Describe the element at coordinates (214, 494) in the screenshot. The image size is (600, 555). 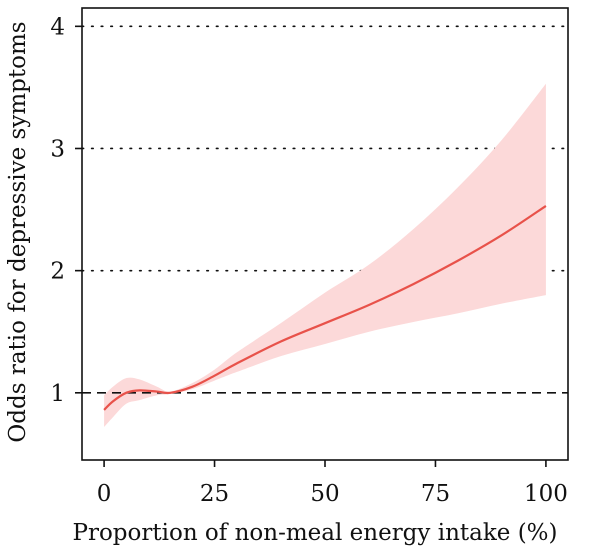
I see `x-tick-label: 25` at that location.